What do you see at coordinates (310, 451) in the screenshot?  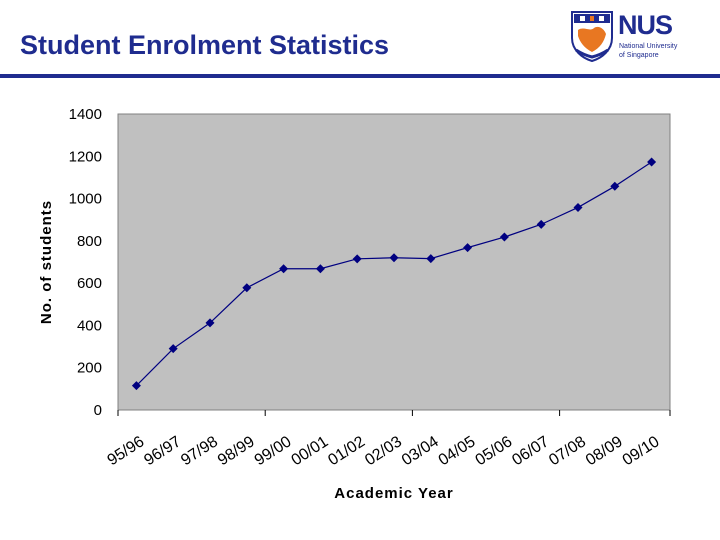 I see `x-tick-label: 00/01` at bounding box center [310, 451].